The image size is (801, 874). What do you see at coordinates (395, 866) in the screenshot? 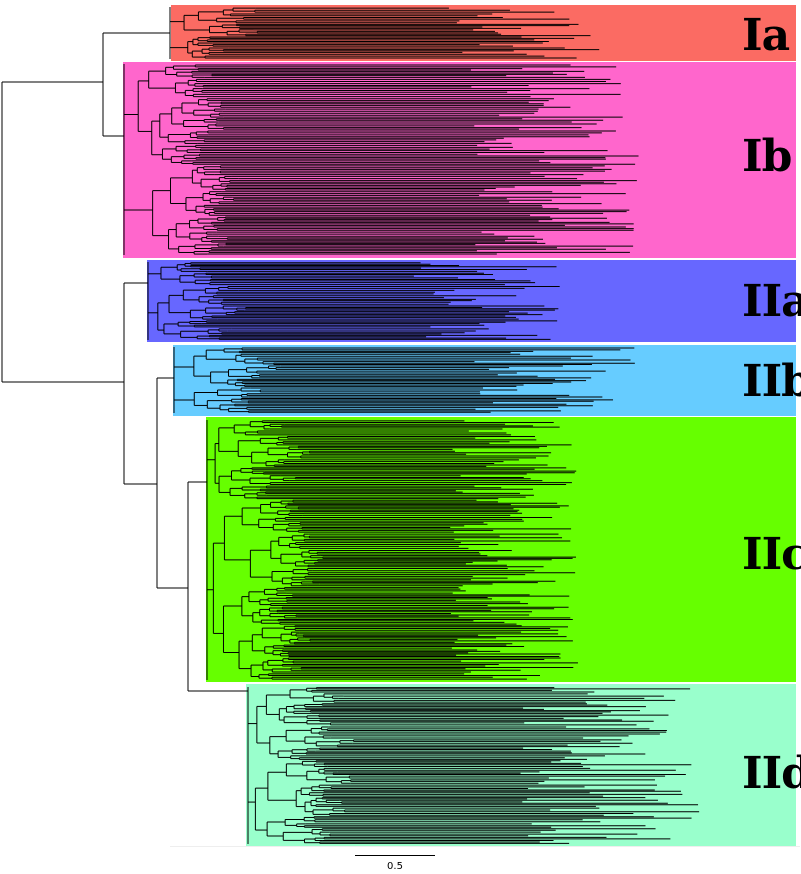
I see `scale-bar-label: 0.5` at bounding box center [395, 866].